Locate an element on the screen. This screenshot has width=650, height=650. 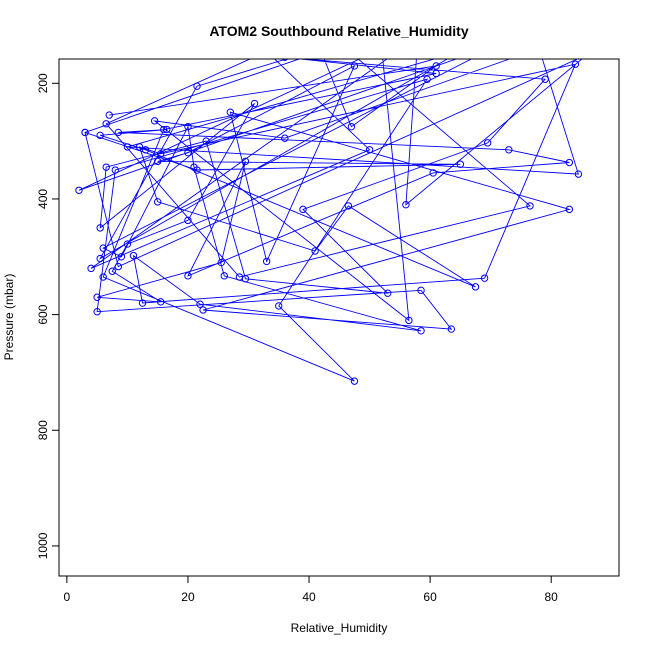
y-tick-label: 600 is located at coordinates (43, 314).